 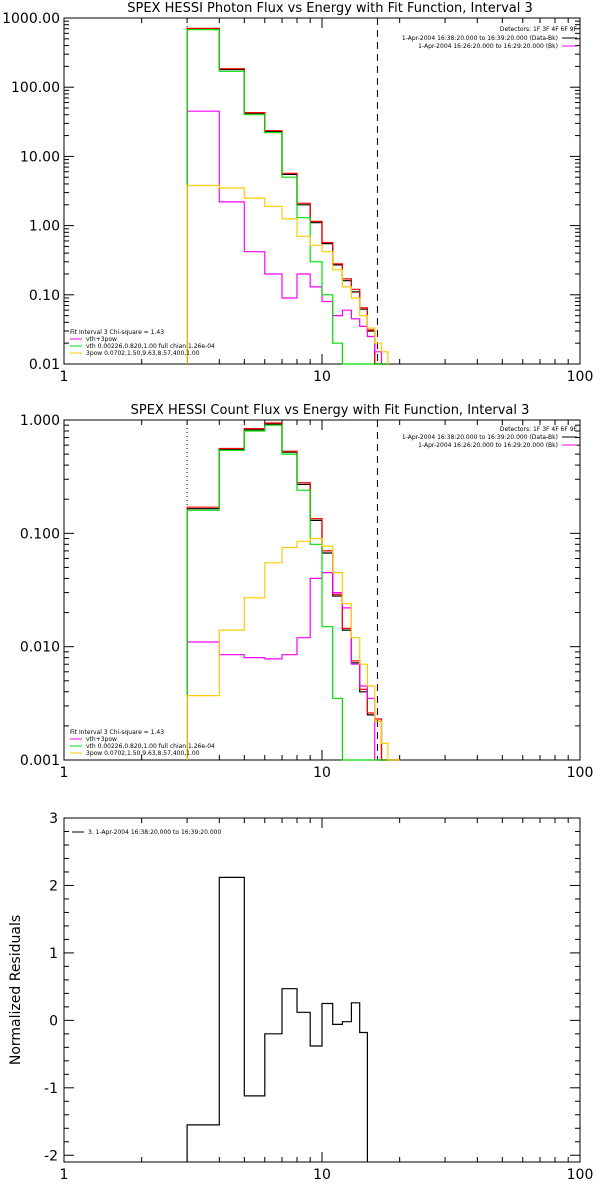 I want to click on y-tick-label: 0, so click(x=53, y=1021).